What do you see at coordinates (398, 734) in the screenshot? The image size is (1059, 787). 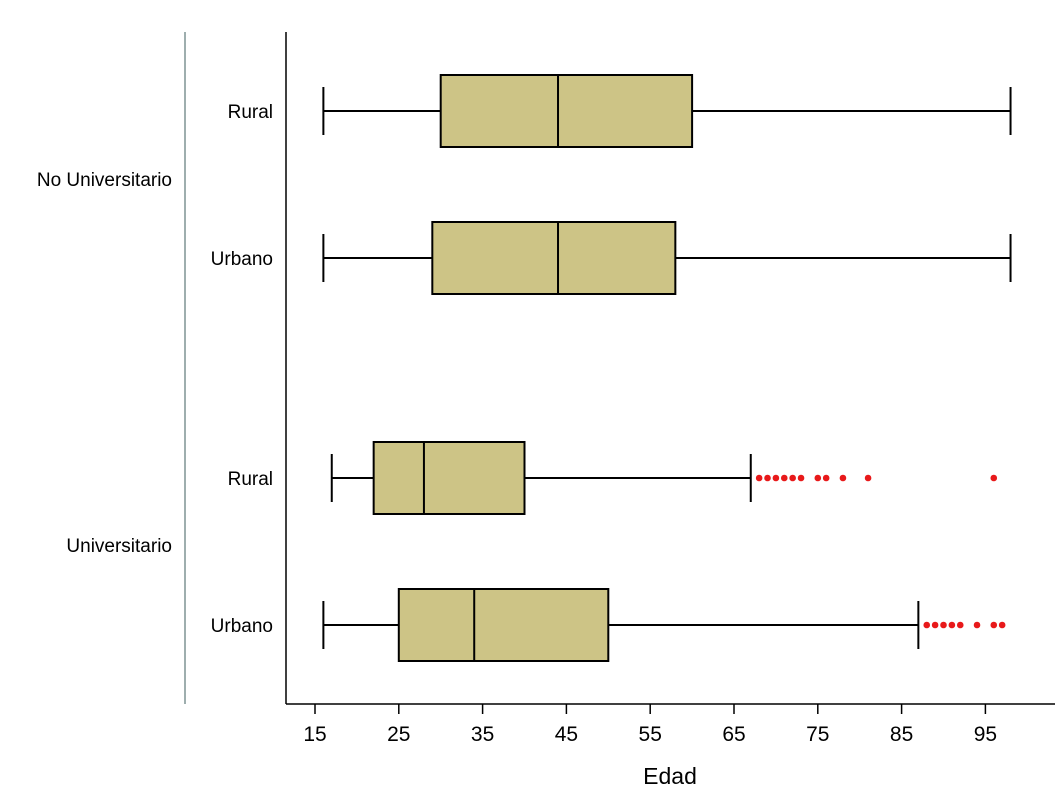 I see `x-tick-label: 25` at bounding box center [398, 734].